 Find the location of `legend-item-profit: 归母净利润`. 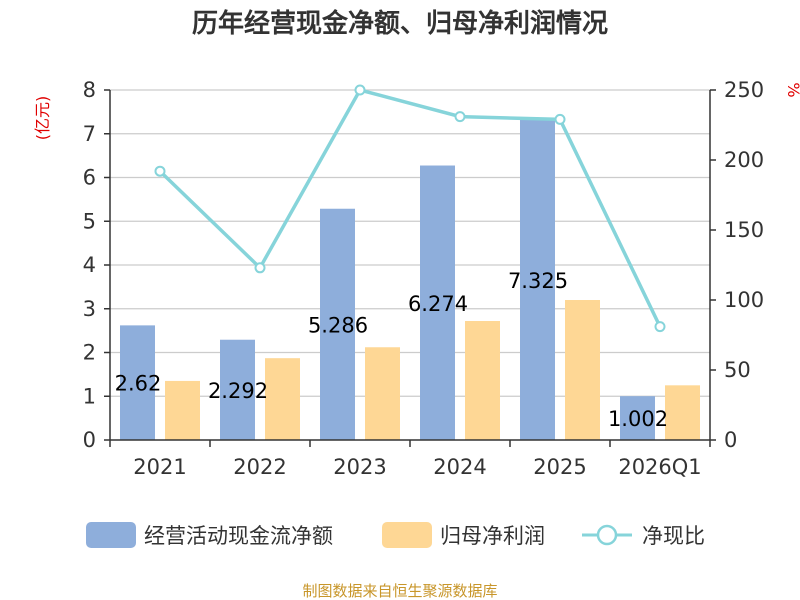

legend-item-profit: 归母净利润 is located at coordinates (463, 535).